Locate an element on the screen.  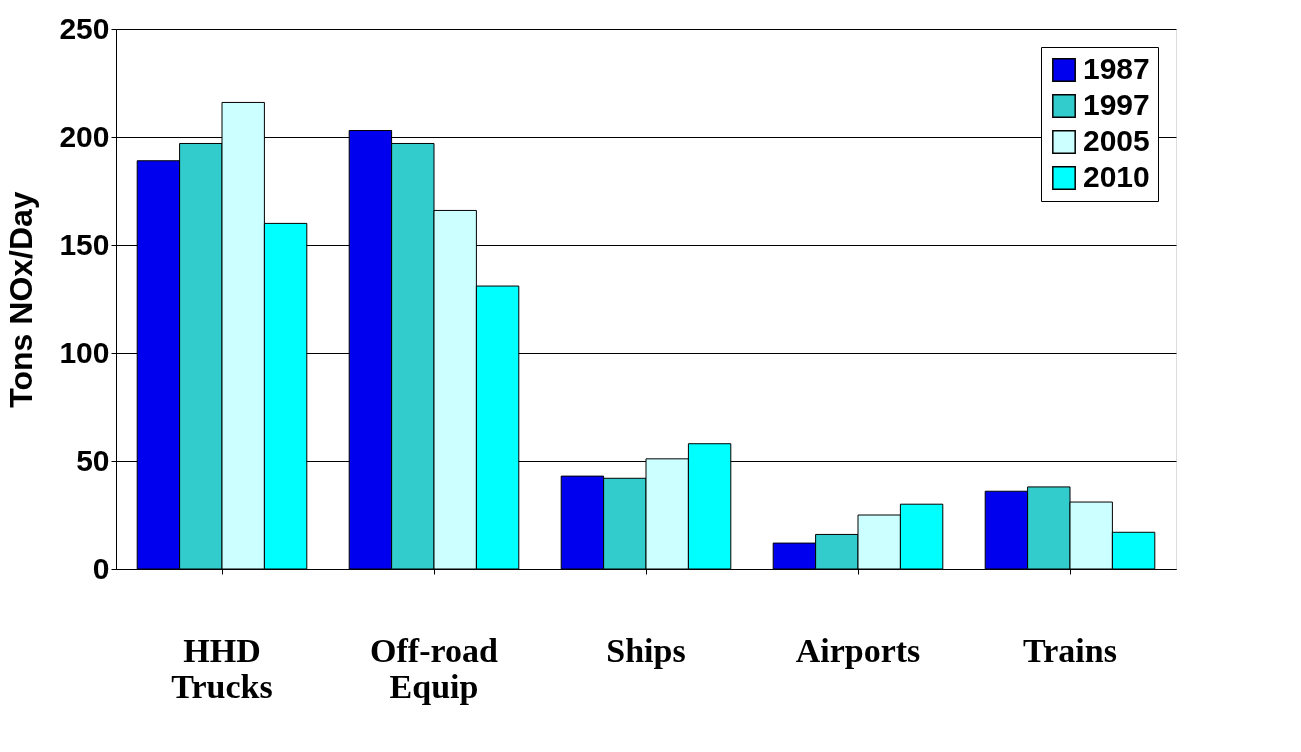
legend-label: 2010 is located at coordinates (1116, 176).